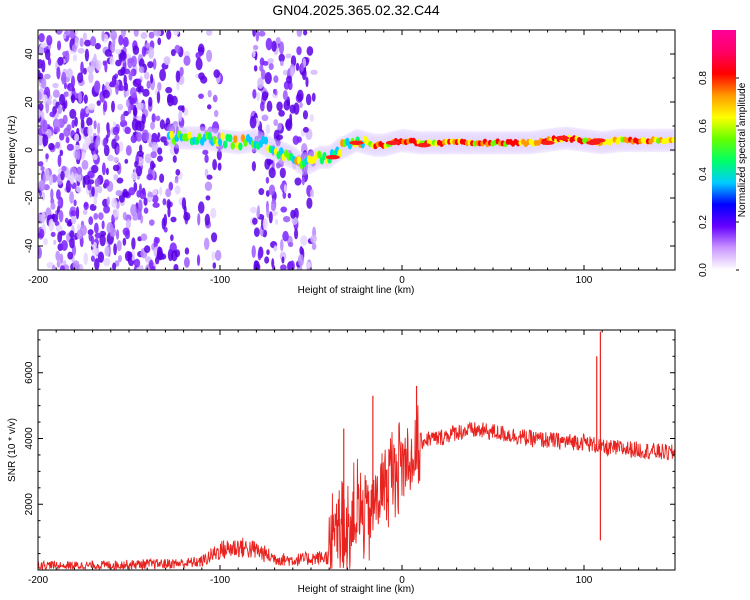 Image resolution: width=750 pixels, height=600 pixels. I want to click on spectrogram-x-label: Height of straight line (km), so click(356, 290).